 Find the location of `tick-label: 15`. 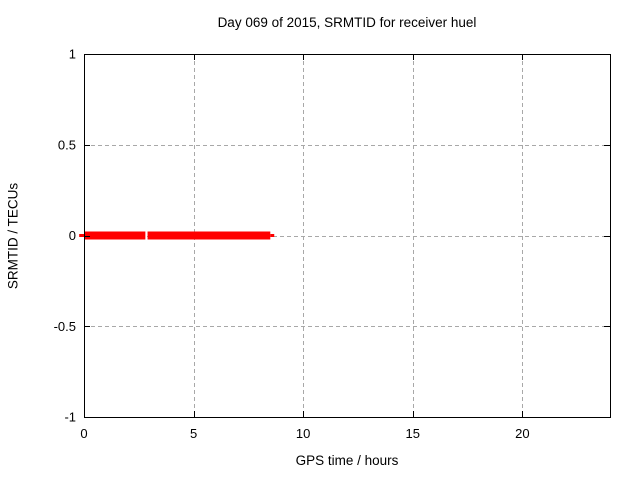

tick-label: 15 is located at coordinates (413, 433).